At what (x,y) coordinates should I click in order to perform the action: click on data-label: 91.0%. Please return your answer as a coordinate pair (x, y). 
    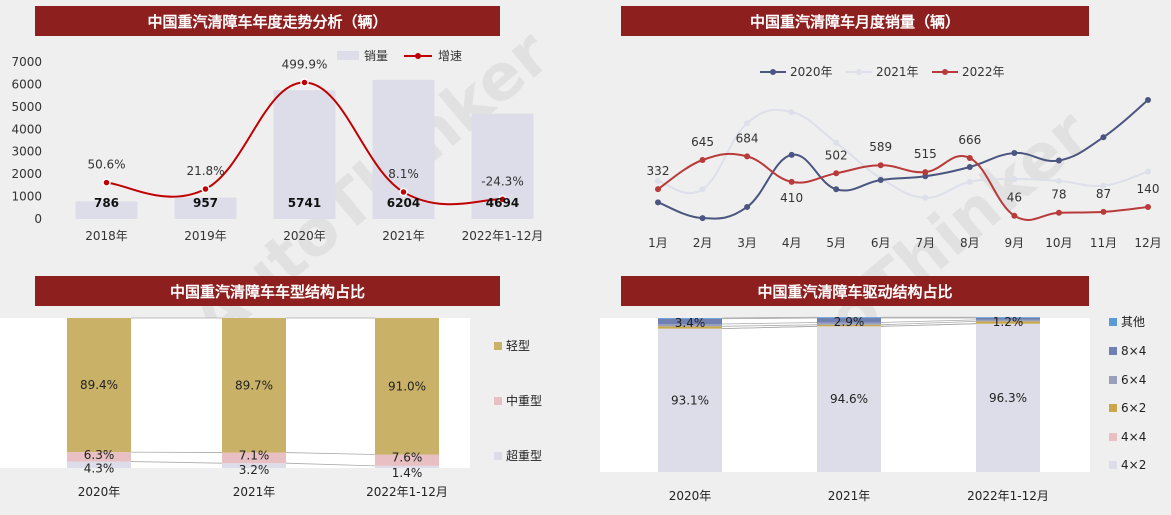
    Looking at the image, I should click on (407, 386).